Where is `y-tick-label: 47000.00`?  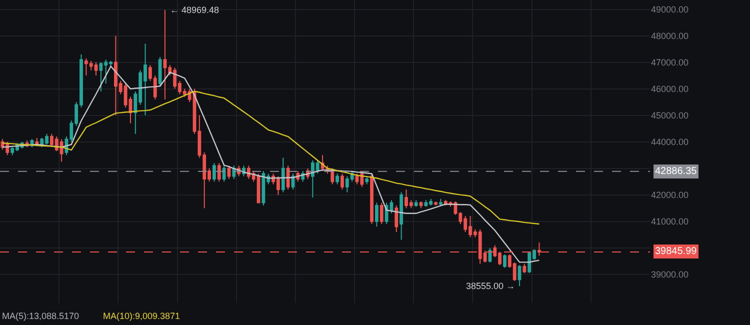 y-tick-label: 47000.00 is located at coordinates (670, 62).